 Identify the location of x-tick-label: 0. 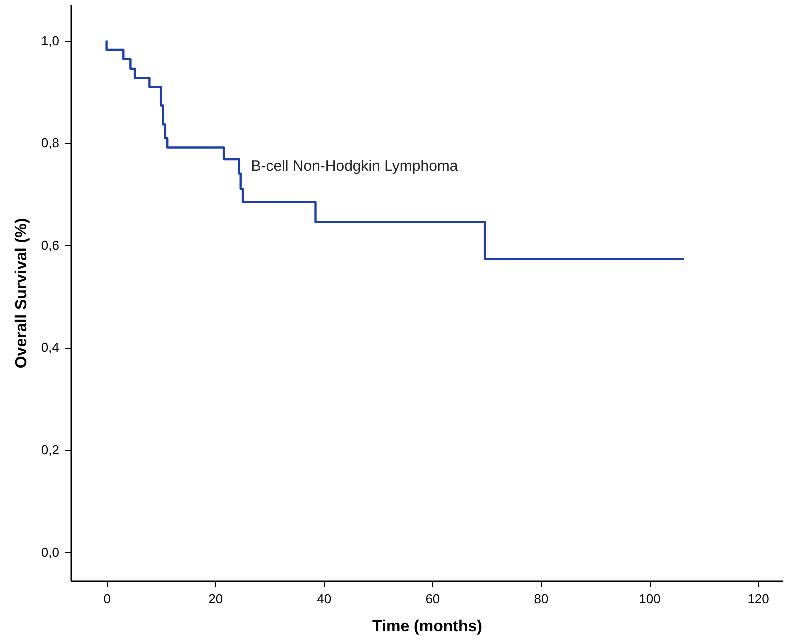
(107, 599).